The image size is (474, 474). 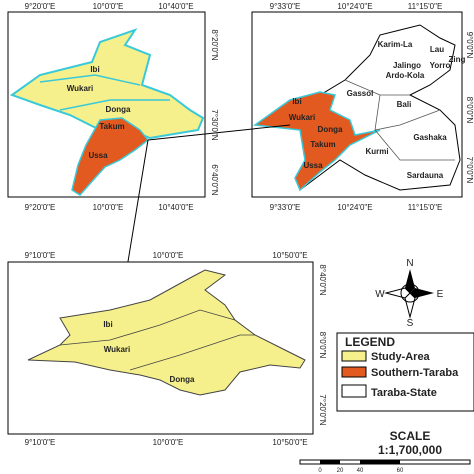 I want to click on region-label: Lau, so click(x=437, y=49).